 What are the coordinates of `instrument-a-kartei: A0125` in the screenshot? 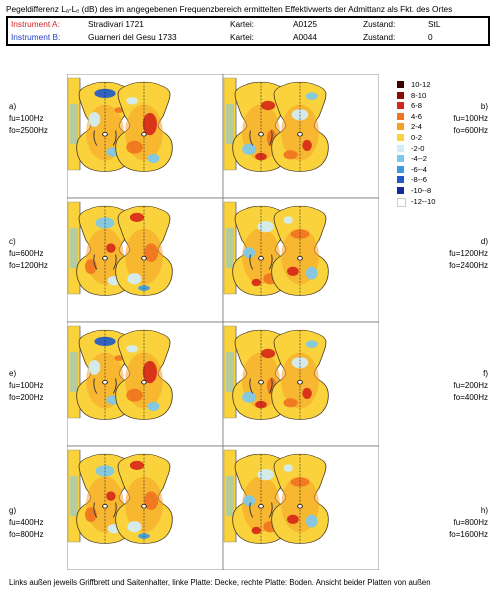 It's located at (305, 24).